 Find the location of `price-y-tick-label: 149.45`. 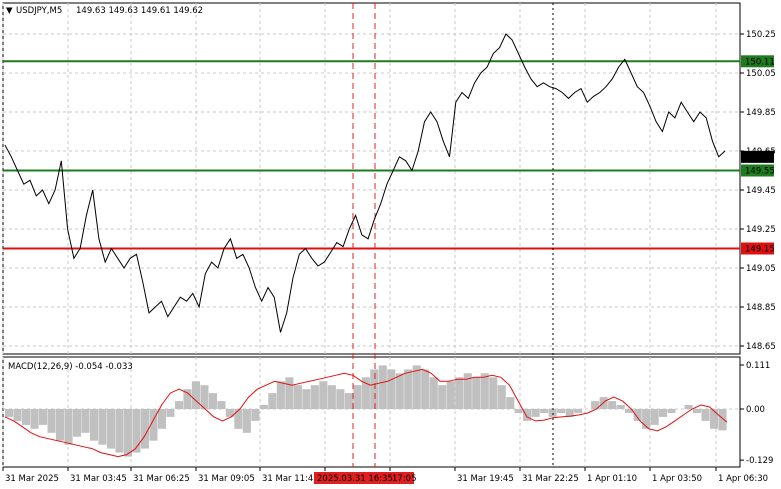

price-y-tick-label: 149.45 is located at coordinates (761, 191).